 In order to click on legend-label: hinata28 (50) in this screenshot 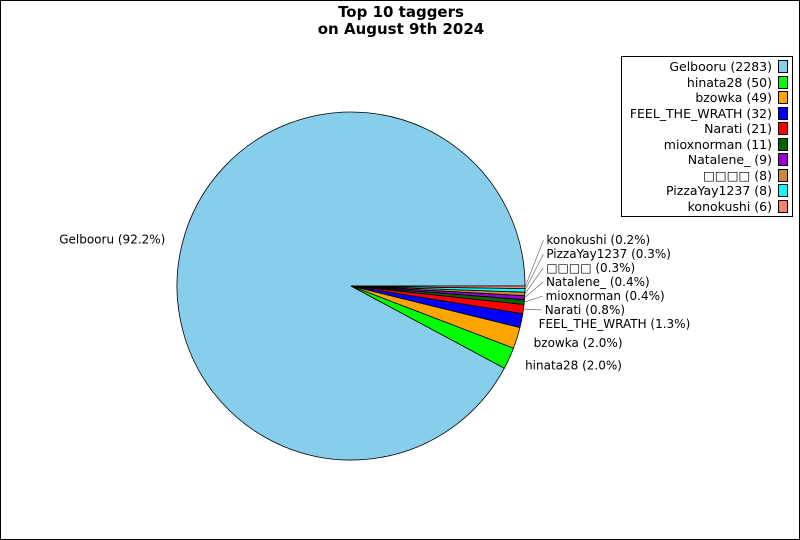, I will do `click(729, 82)`.